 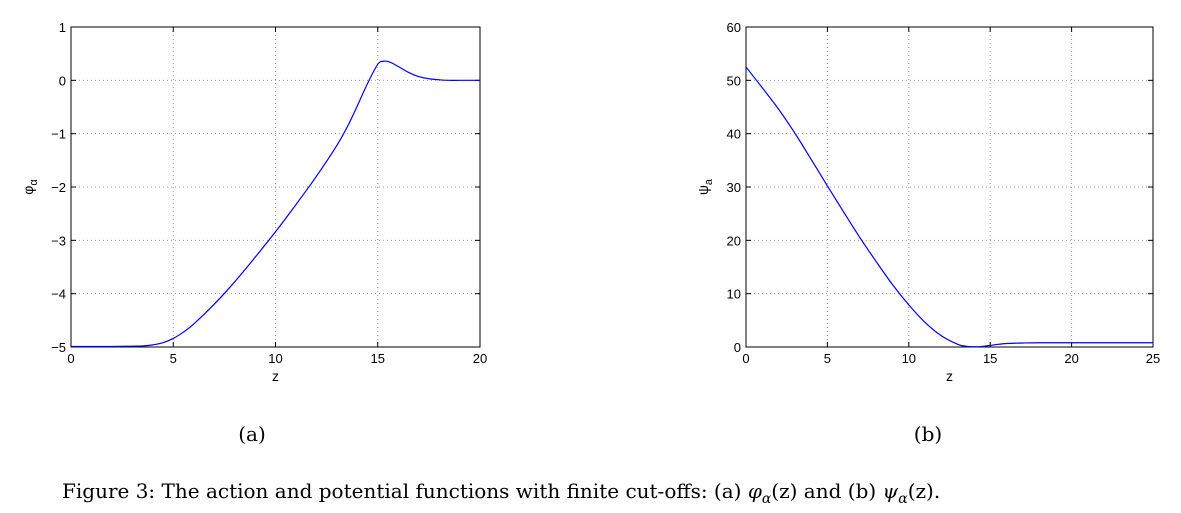 I want to click on y-tick-label: 40, so click(x=734, y=134).